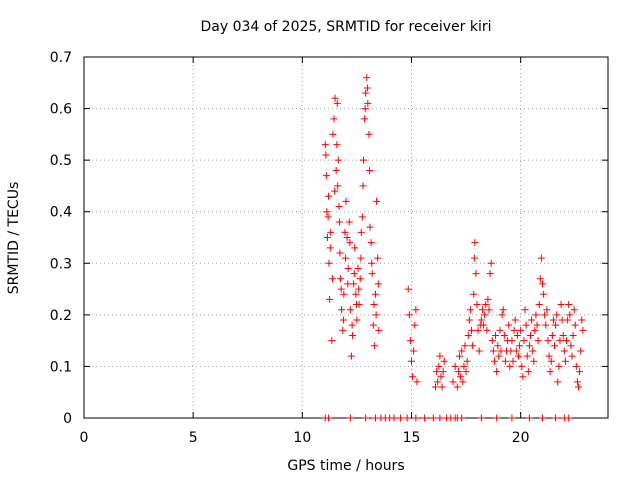  Describe the element at coordinates (61, 264) in the screenshot. I see `y-tick-label: 0.3` at that location.